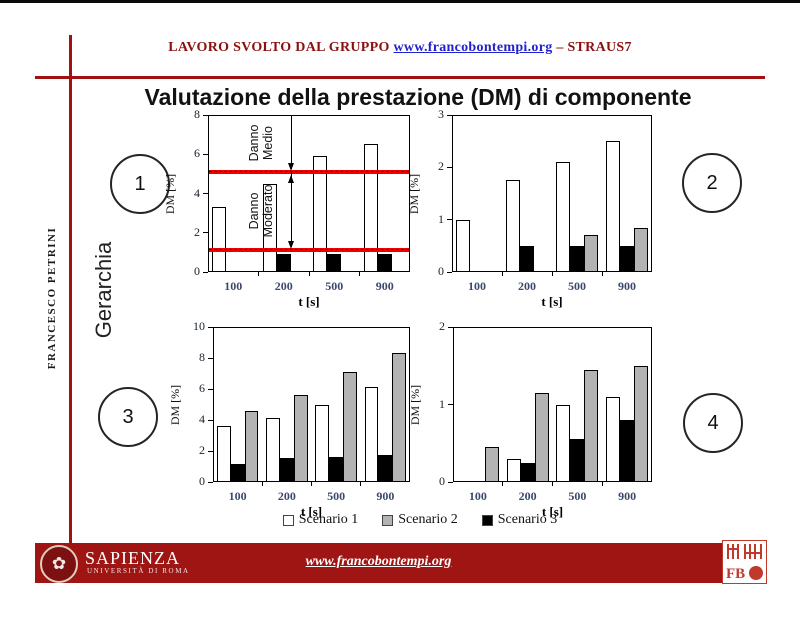 The image size is (800, 618). Describe the element at coordinates (591, 425) in the screenshot. I see `chart-4-bar-scenario-2-t500` at that location.